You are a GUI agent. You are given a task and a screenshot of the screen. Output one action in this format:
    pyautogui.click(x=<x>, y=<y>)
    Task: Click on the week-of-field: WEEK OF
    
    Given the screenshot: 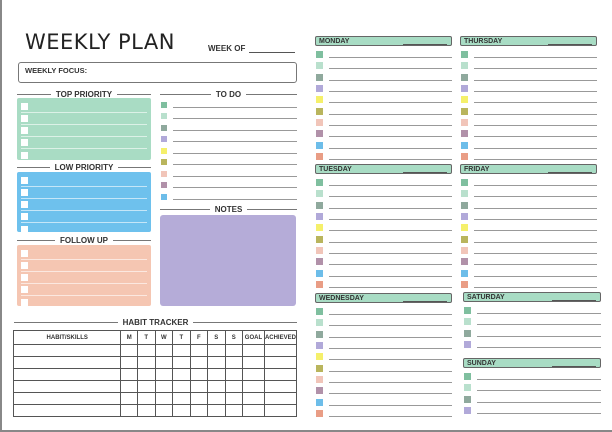 What is the action you would take?
    pyautogui.click(x=252, y=48)
    